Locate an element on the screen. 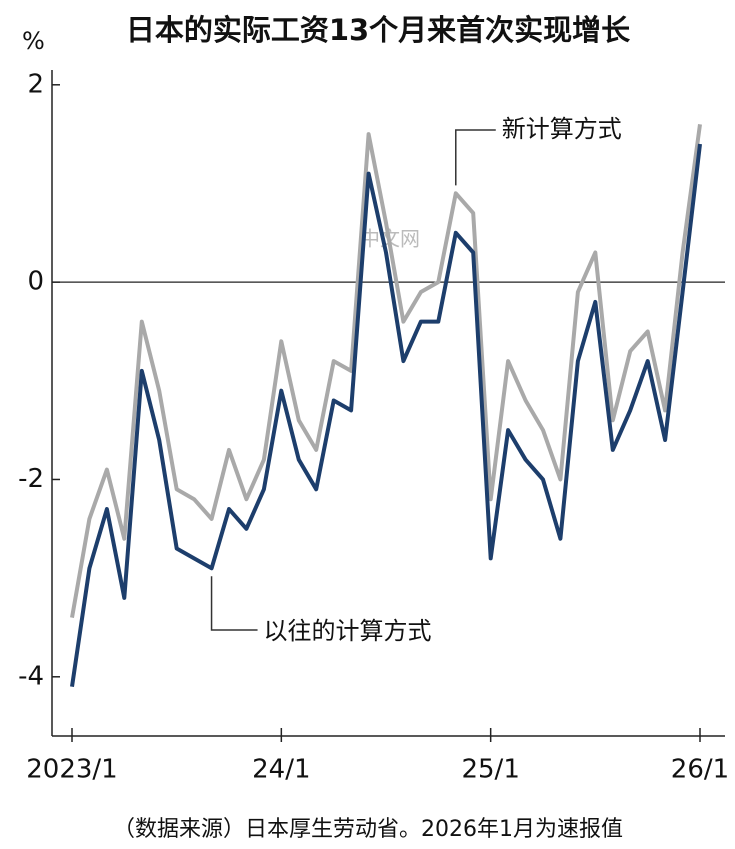 Image resolution: width=735 pixels, height=849 pixels. y-tick-label: 0 is located at coordinates (35, 282).